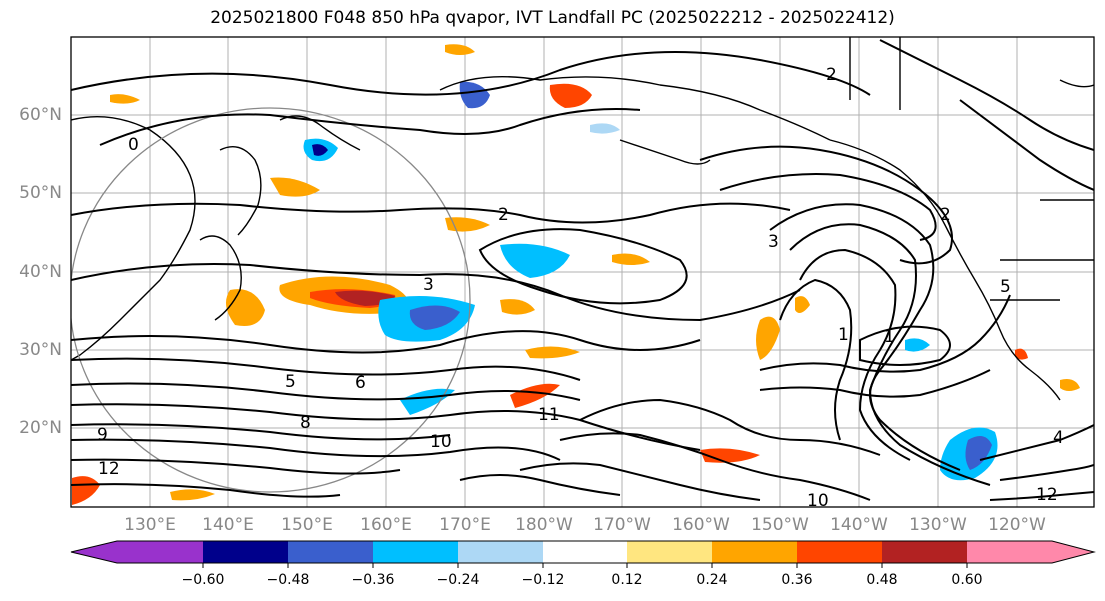 The width and height of the screenshot is (1105, 601). Describe the element at coordinates (102, 435) in the screenshot. I see `contour-label: 9` at that location.